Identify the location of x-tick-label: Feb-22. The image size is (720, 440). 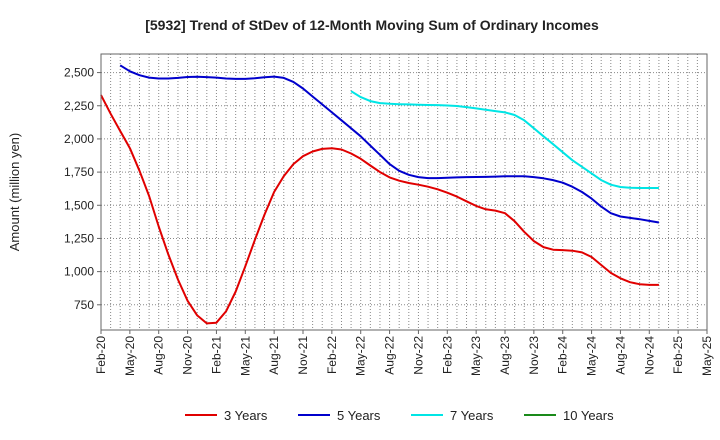
(332, 355).